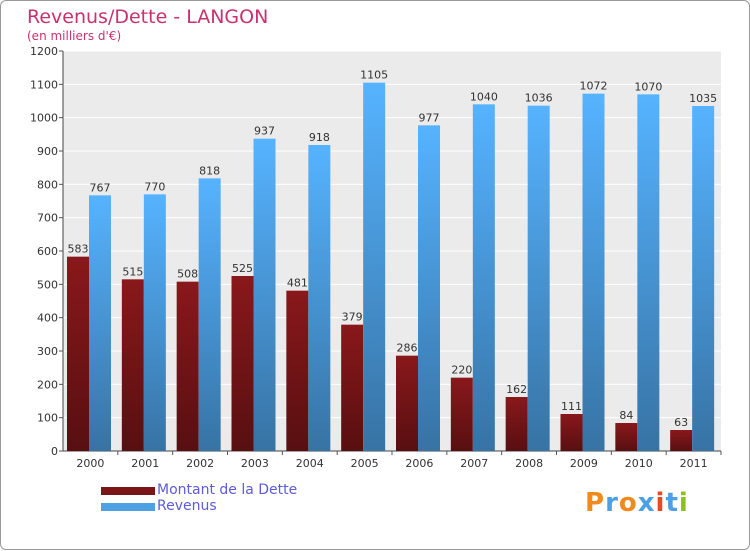 This screenshot has width=750, height=551. I want to click on data-label-revenus-2009: 1072, so click(594, 86).